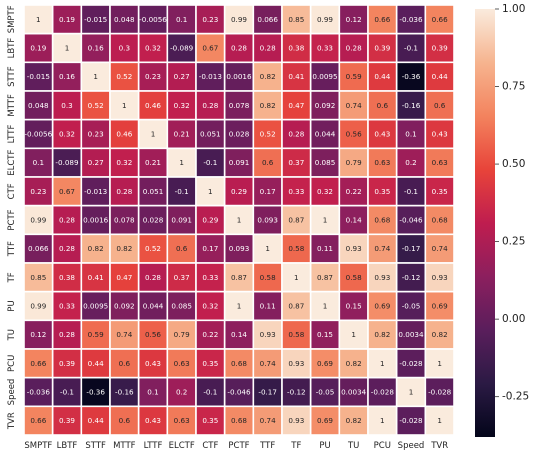 This screenshot has height=462, width=550. What do you see at coordinates (181, 306) in the screenshot?
I see `cell-value-label: 0.085` at bounding box center [181, 306].